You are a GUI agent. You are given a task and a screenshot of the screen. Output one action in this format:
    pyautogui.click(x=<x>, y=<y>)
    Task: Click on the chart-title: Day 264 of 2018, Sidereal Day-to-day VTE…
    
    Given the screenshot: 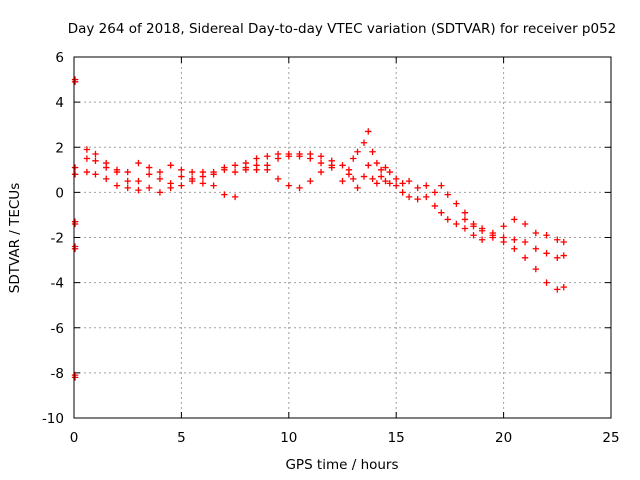 What is the action you would take?
    pyautogui.click(x=342, y=29)
    